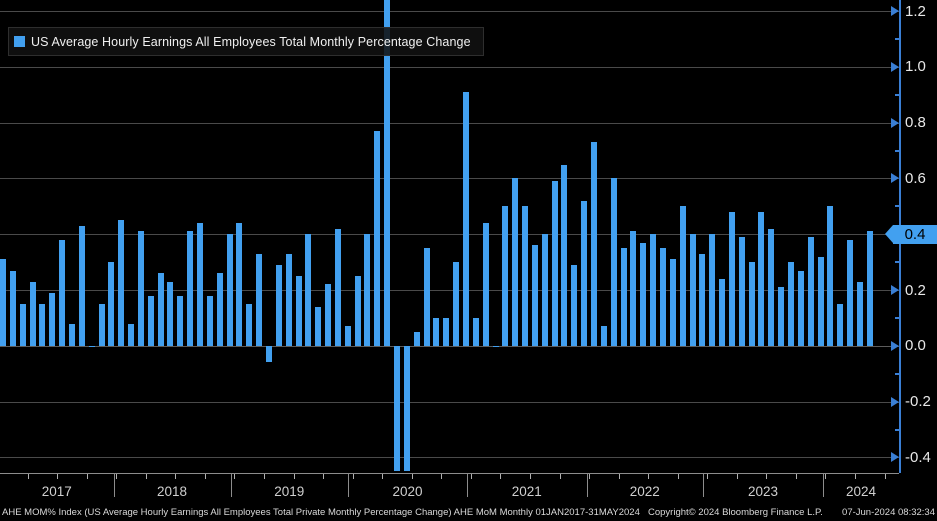 The height and width of the screenshot is (521, 937). What do you see at coordinates (172, 491) in the screenshot?
I see `year-label: 2018` at bounding box center [172, 491].